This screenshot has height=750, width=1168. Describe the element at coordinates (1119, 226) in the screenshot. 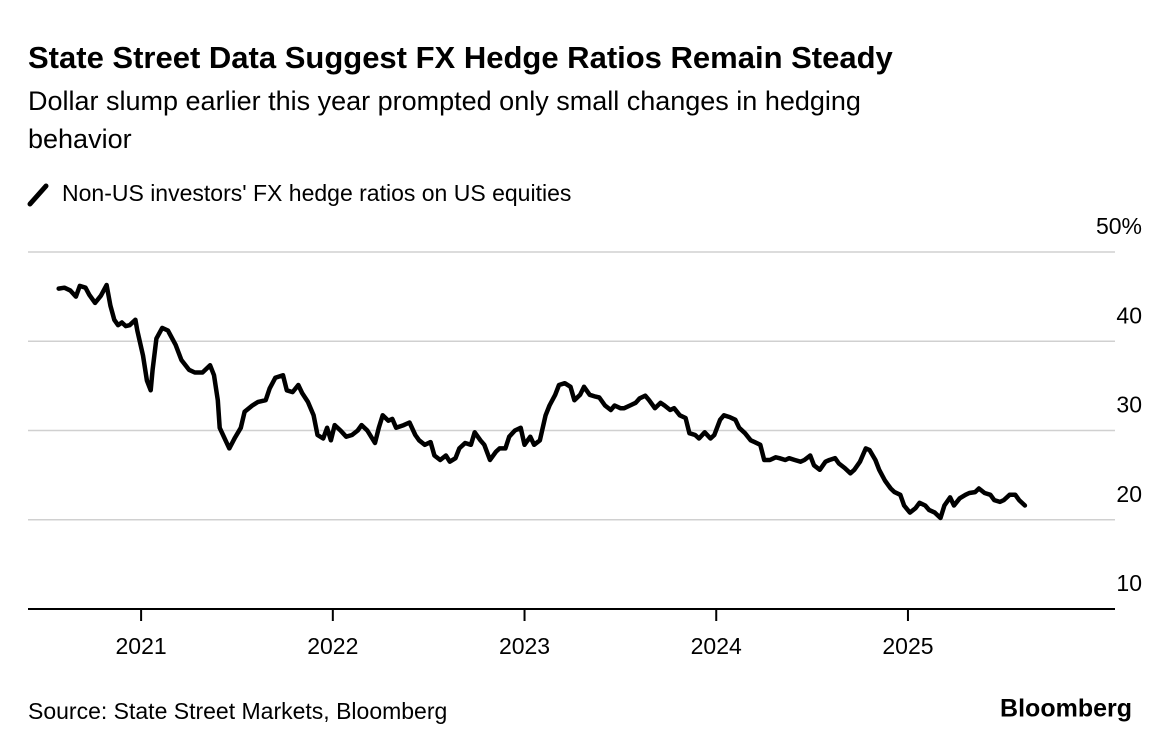

I see `y-tick-label: 50%` at that location.